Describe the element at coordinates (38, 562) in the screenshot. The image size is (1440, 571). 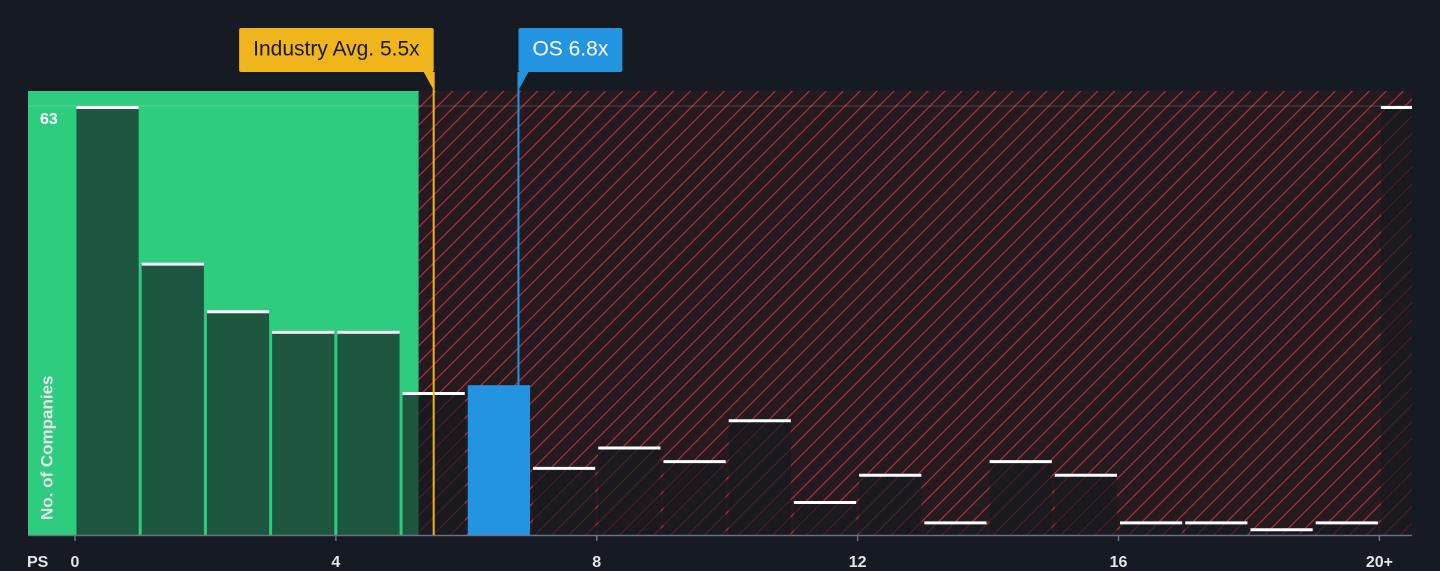
I see `x-axis-label: PS` at that location.